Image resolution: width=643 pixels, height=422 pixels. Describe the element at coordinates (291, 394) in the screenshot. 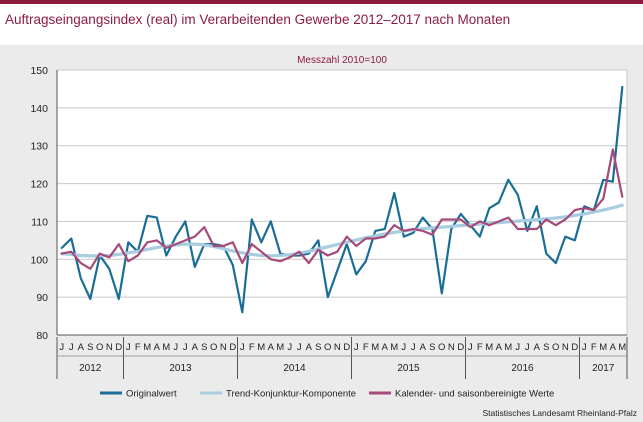

I see `legend-label: Trend-Konjunktur-Komponente` at that location.